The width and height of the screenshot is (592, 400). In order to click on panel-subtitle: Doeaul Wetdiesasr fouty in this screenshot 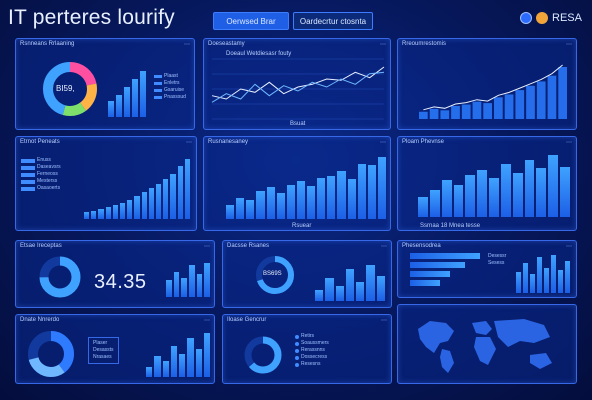, I will do `click(259, 54)`.